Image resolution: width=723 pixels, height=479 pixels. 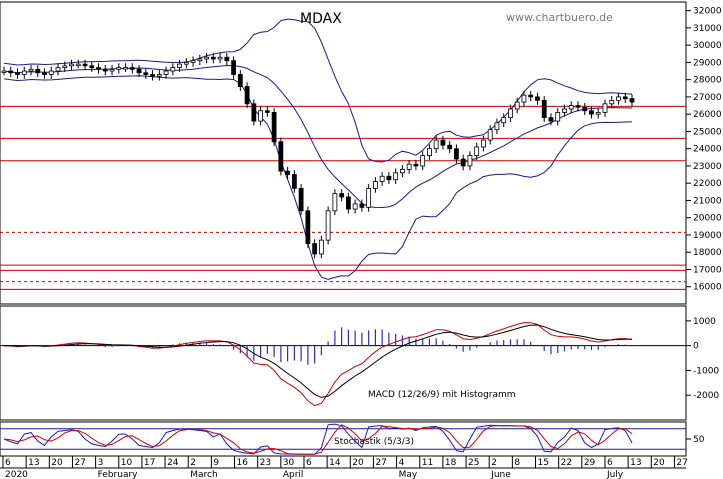 What do you see at coordinates (118, 474) in the screenshot?
I see `x-month-label: February` at bounding box center [118, 474].